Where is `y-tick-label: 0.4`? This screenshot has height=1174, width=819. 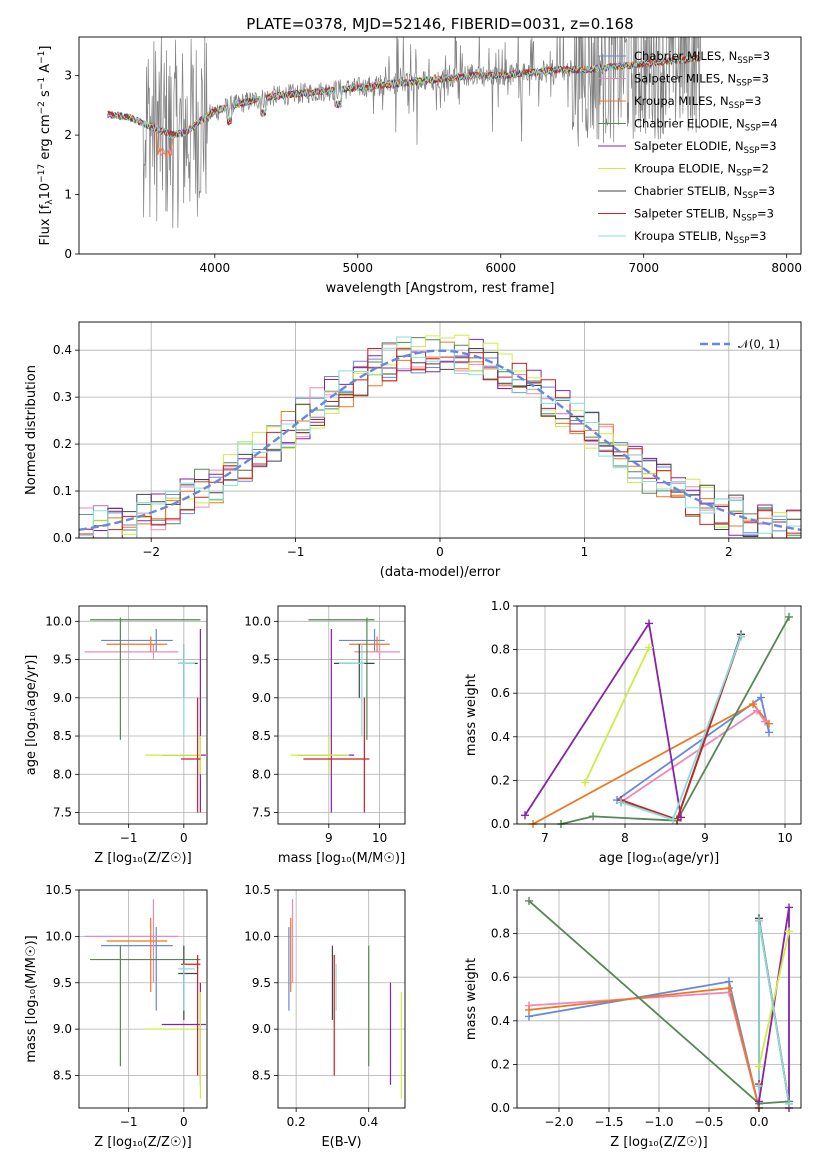
y-tick-label: 0.4 is located at coordinates (62, 350).